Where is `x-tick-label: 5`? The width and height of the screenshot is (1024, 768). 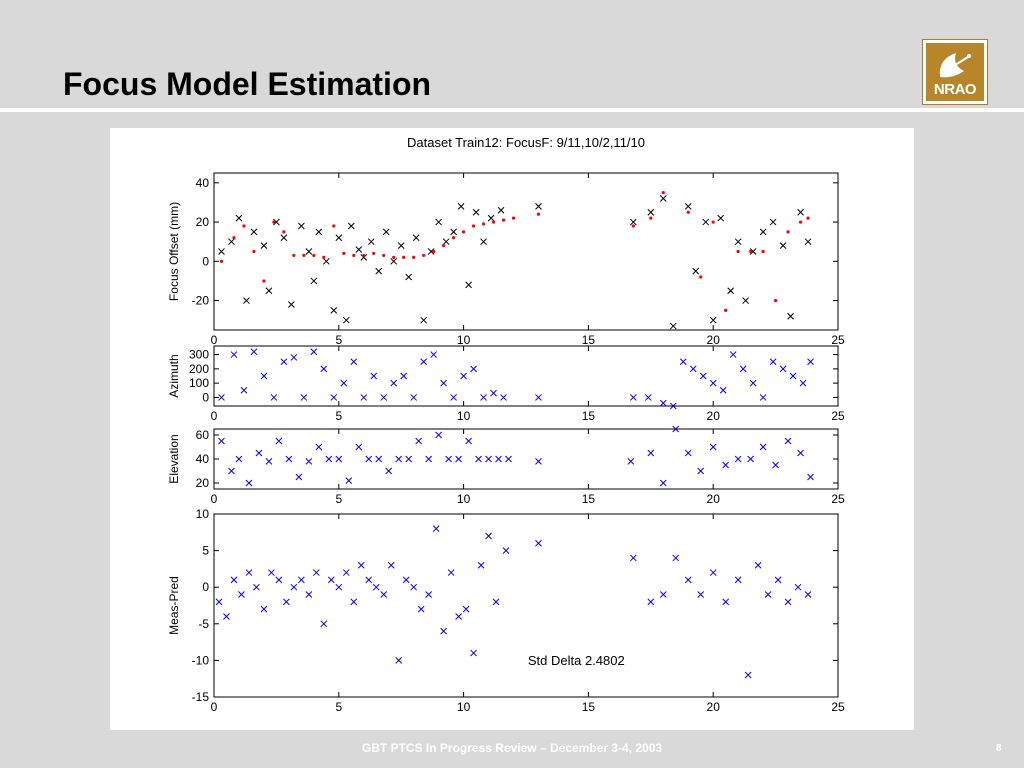 x-tick-label: 5 is located at coordinates (338, 340).